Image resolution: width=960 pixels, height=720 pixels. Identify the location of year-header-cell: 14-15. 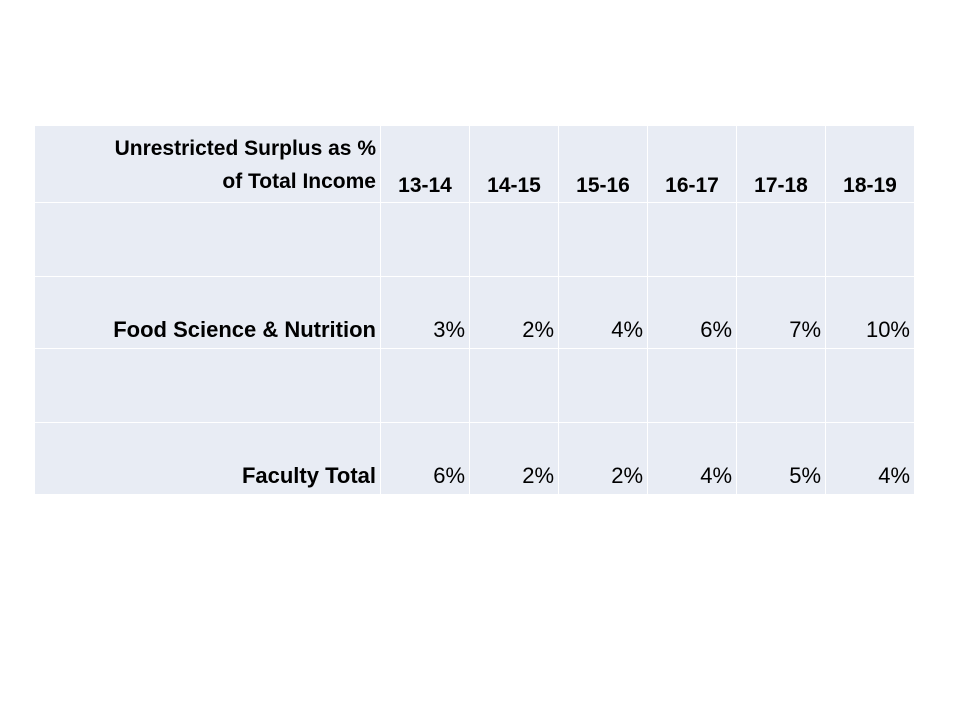
(514, 164).